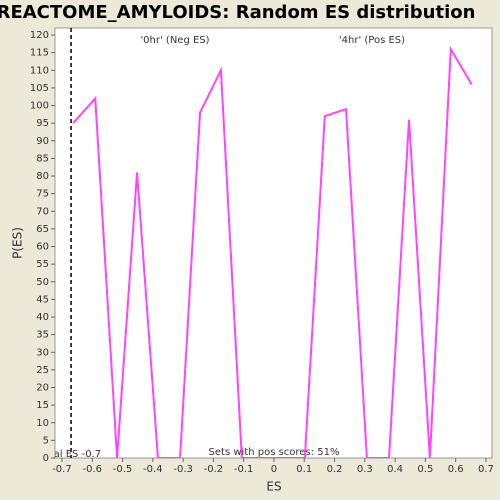  Describe the element at coordinates (42, 405) in the screenshot. I see `y-tick-label: 15` at that location.